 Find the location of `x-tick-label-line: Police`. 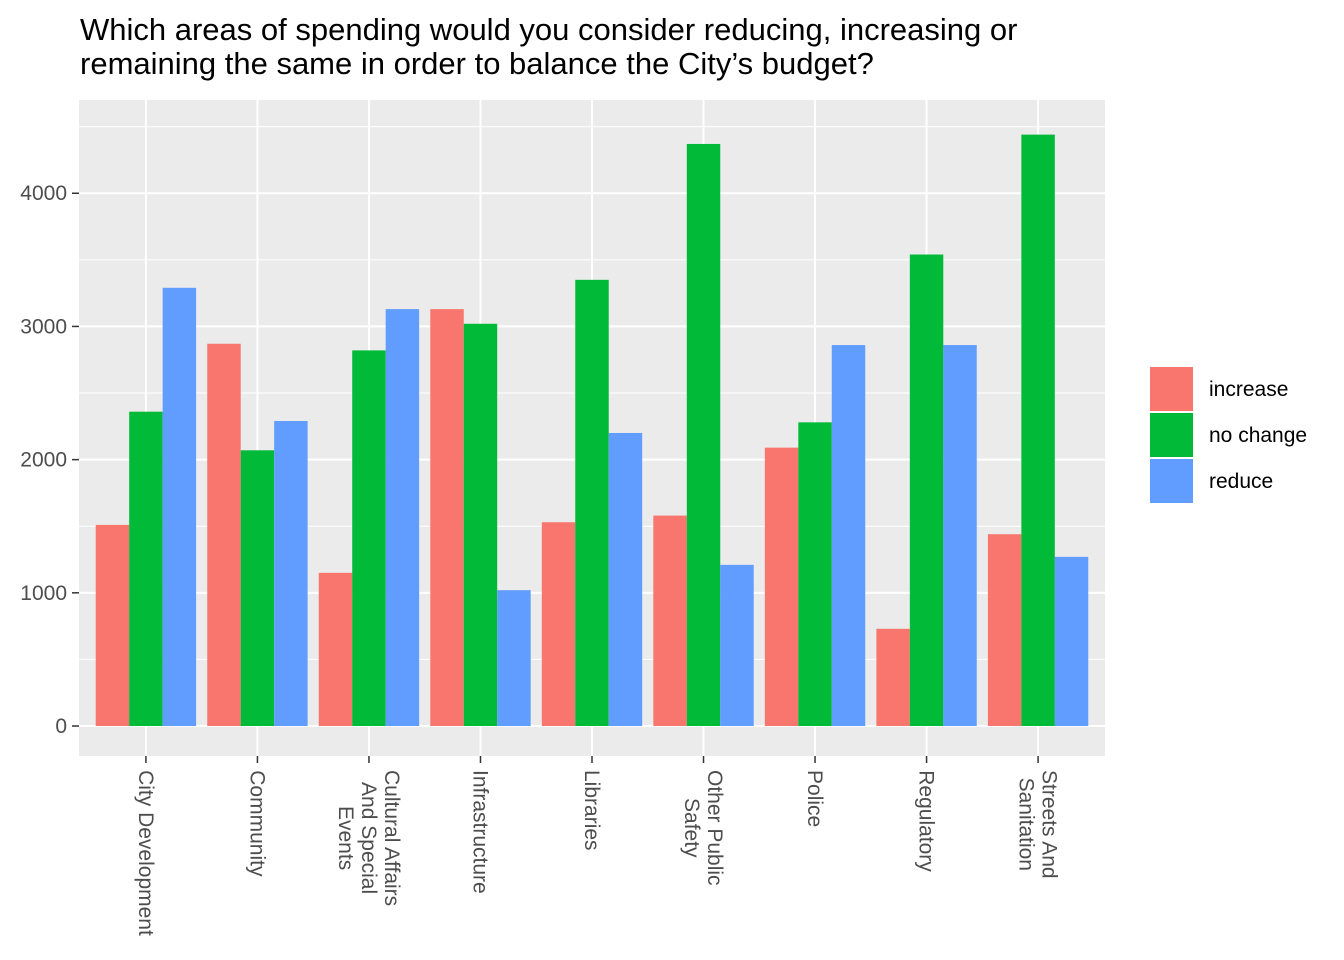

x-tick-label-line: Police is located at coordinates (814, 798).